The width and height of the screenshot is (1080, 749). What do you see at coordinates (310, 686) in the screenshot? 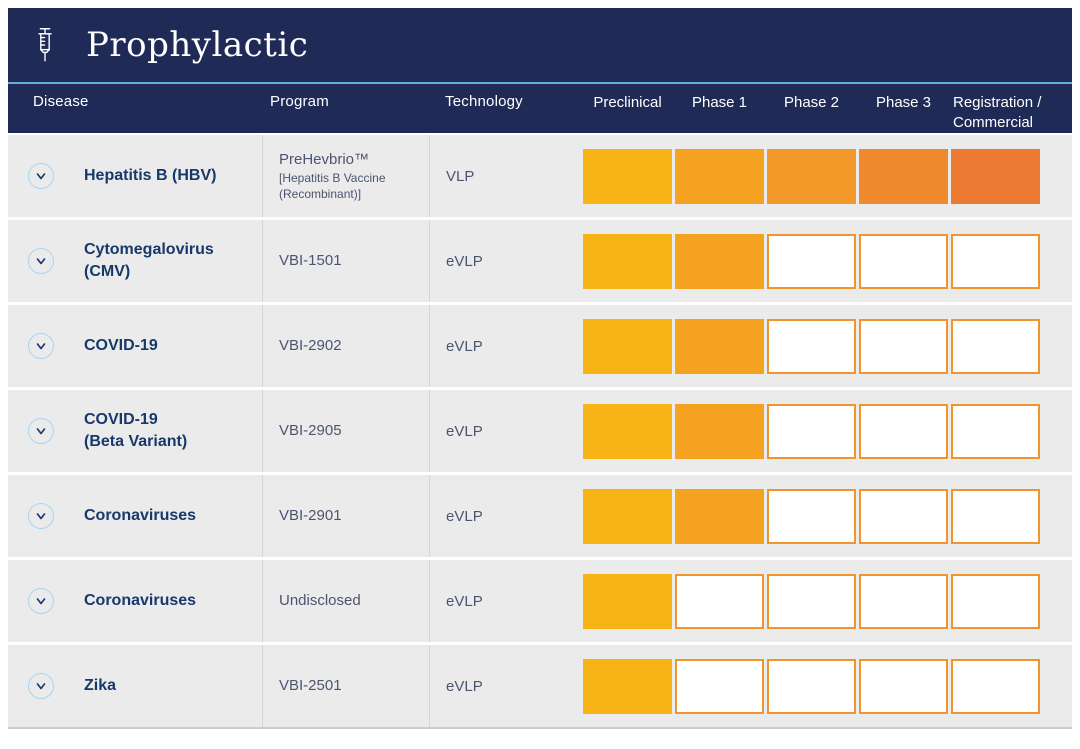
I see `program-name: VBI-2501` at bounding box center [310, 686].